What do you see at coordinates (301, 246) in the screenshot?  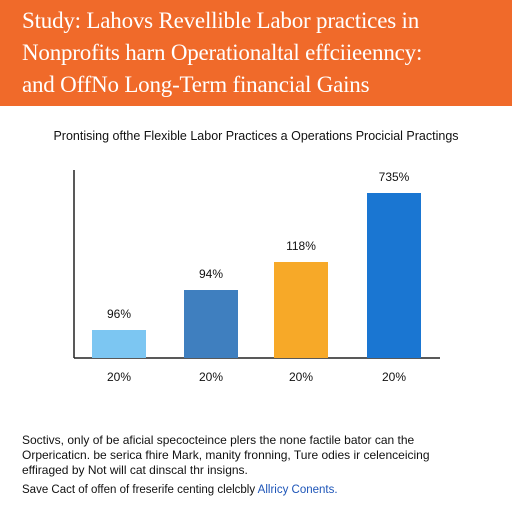 I see `bar-value-label: 118%` at bounding box center [301, 246].